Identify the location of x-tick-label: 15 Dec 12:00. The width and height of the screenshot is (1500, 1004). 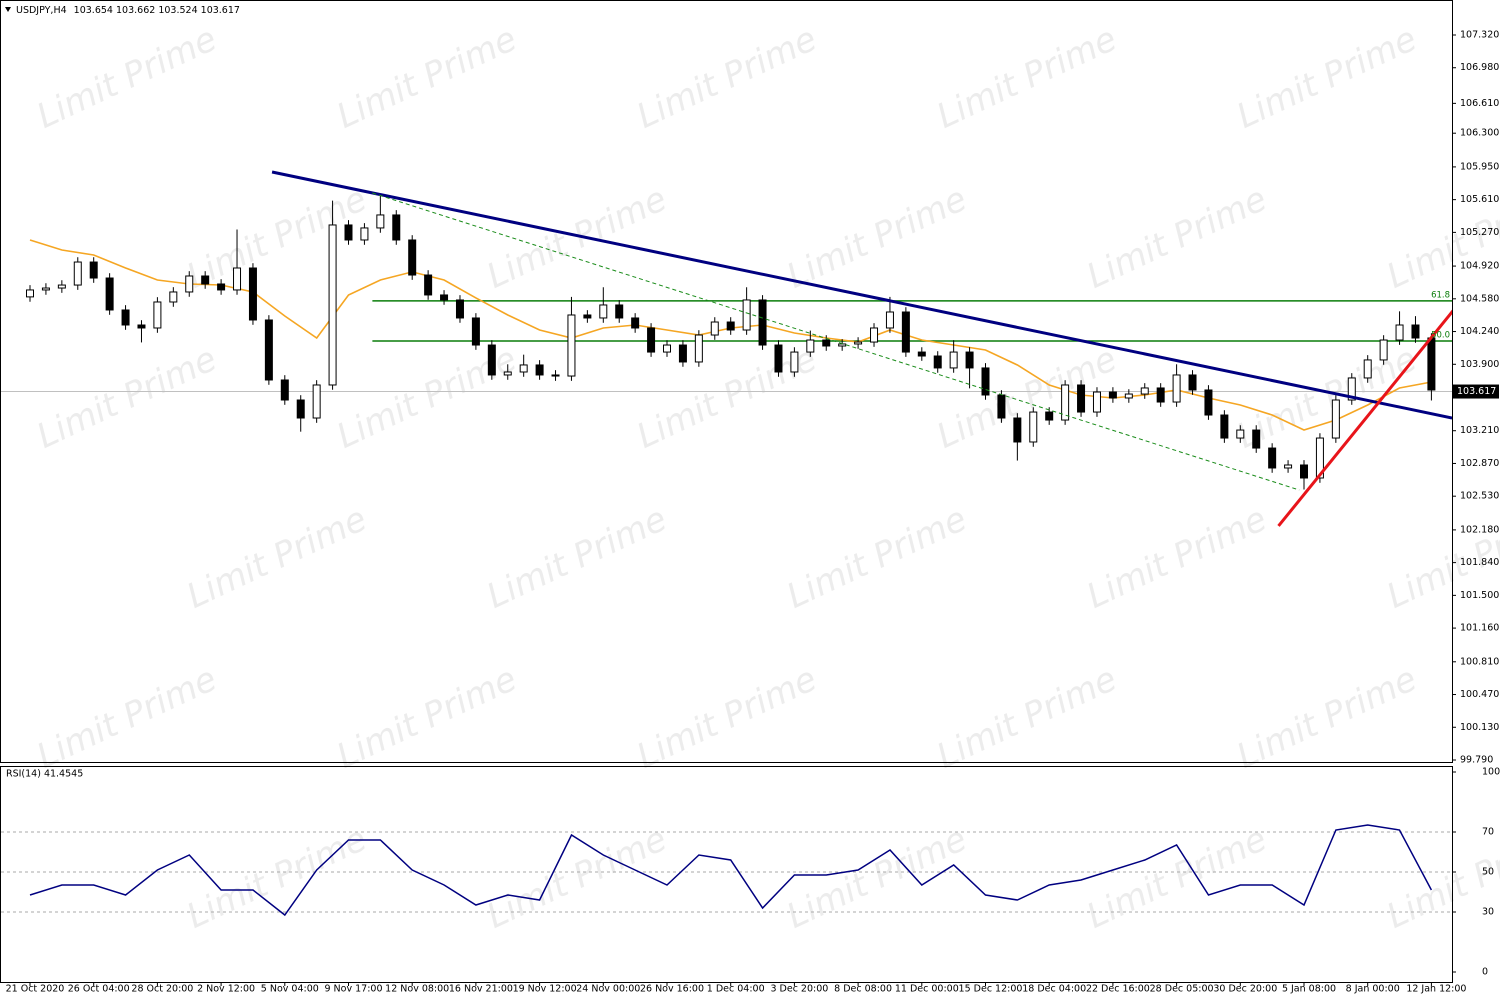
(991, 989).